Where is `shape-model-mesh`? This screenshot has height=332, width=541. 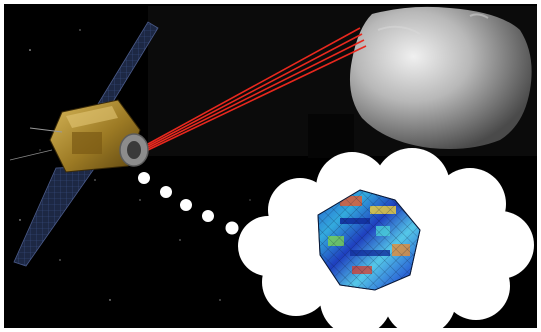 shape-model-mesh is located at coordinates (369, 240).